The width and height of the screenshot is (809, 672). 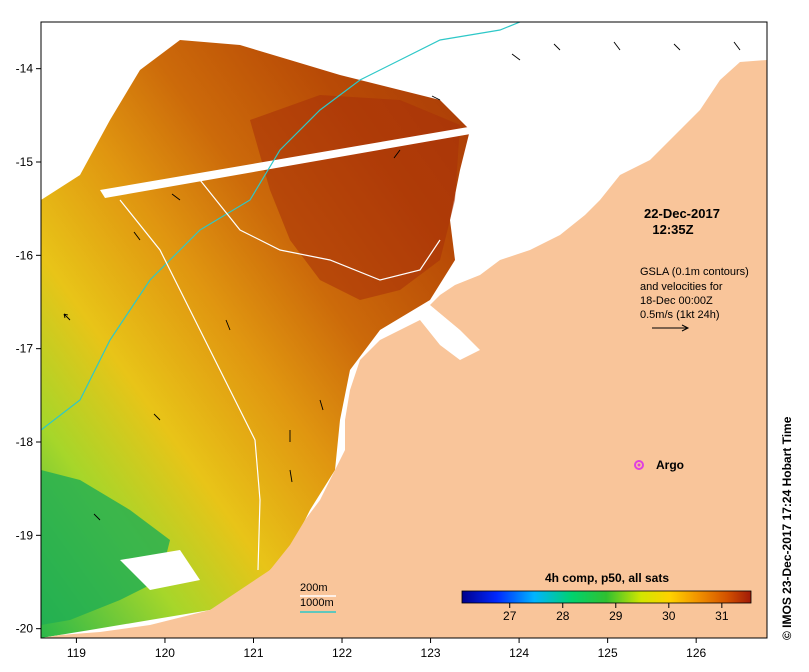 What do you see at coordinates (606, 597) in the screenshot?
I see `colorbar-gradient` at bounding box center [606, 597].